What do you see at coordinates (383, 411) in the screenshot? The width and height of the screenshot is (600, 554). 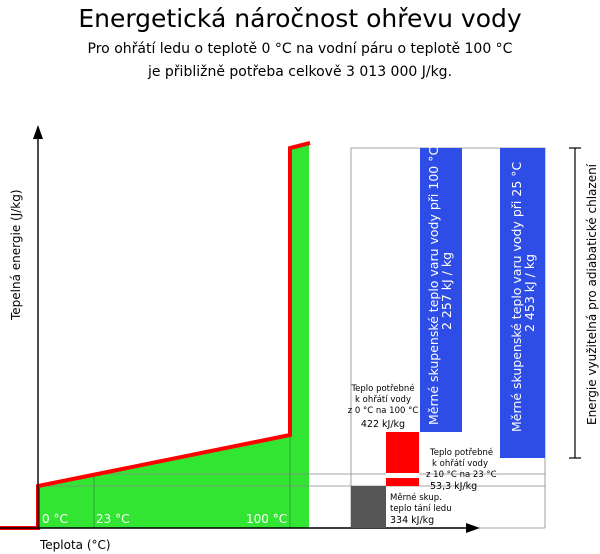 I see `heating-0-100-text-3: z 0 °C na 100 °C` at bounding box center [383, 411].